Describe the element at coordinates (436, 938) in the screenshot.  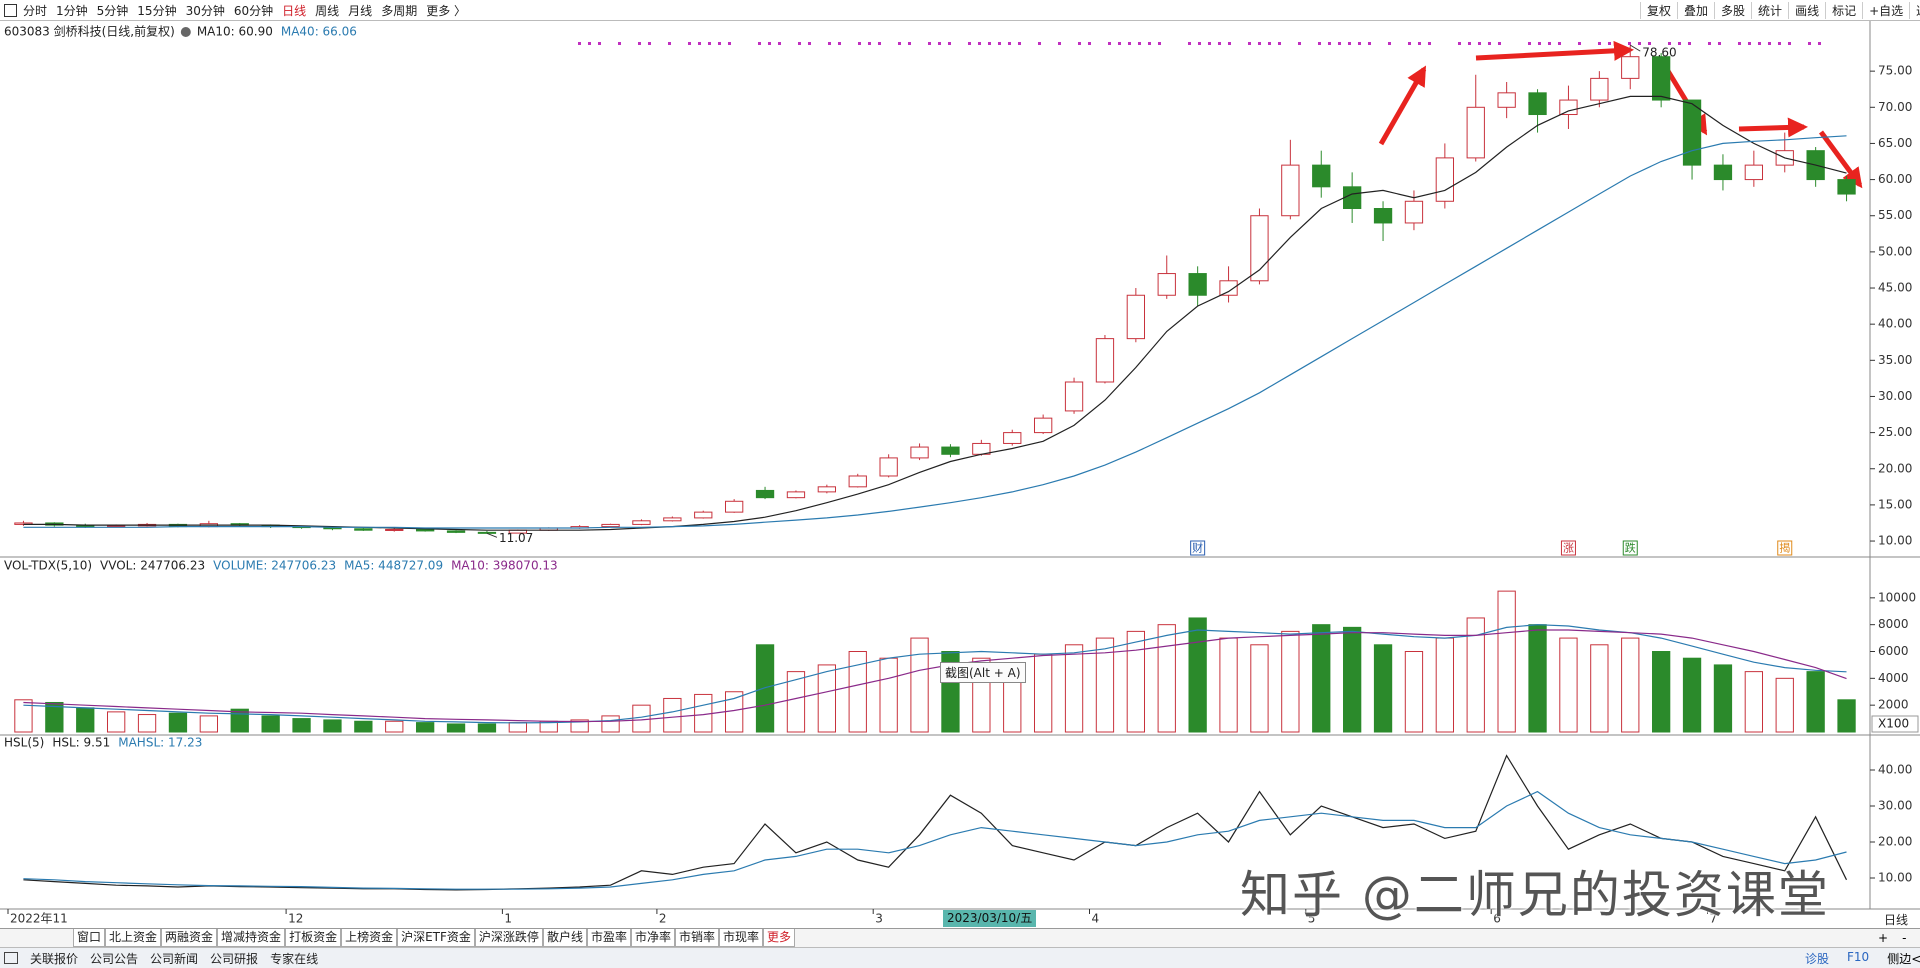
I see `indicator-tab: 沪深ETF资金` at that location.